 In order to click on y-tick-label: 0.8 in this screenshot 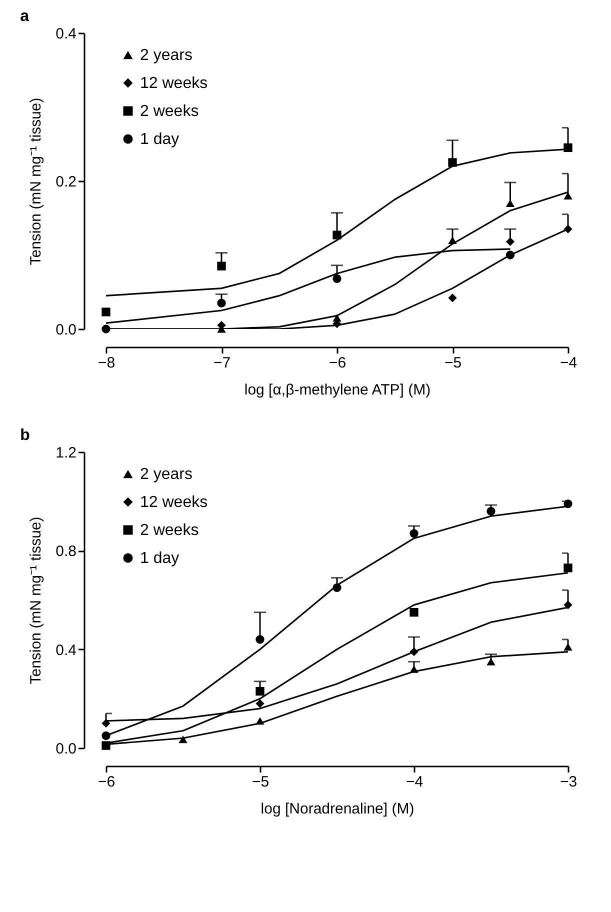, I will do `click(66, 551)`.